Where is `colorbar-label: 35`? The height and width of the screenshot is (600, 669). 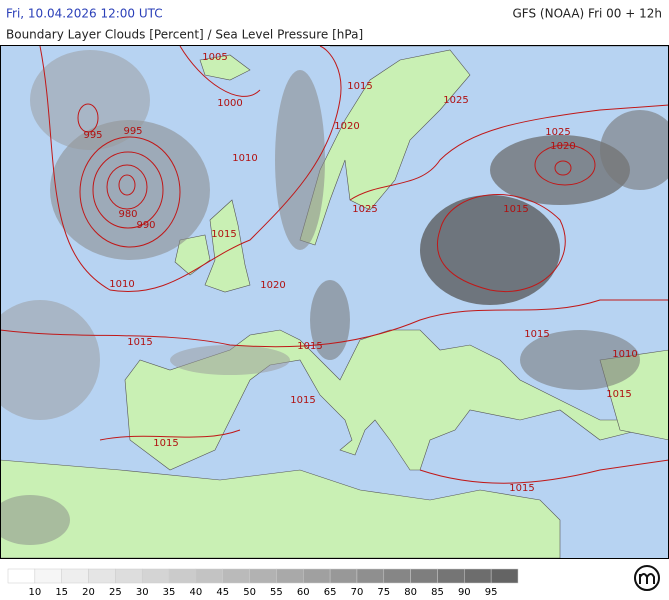
colorbar-label: 35 is located at coordinates (169, 592).